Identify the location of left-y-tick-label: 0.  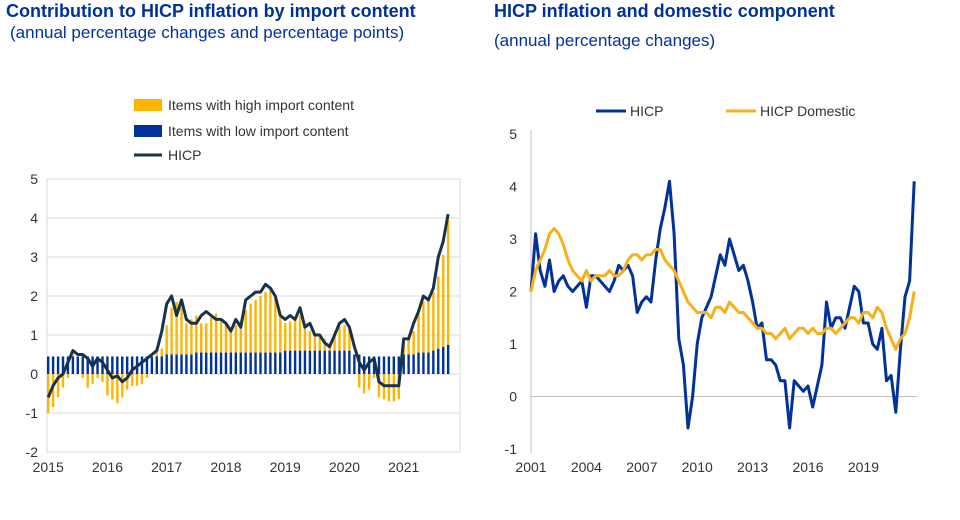
(34, 374).